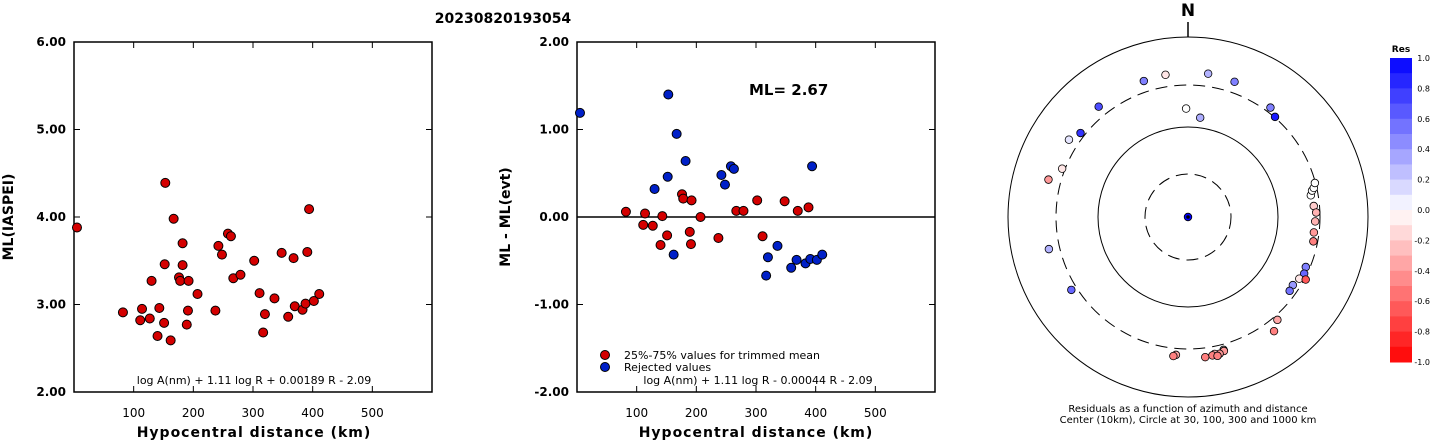  Describe the element at coordinates (1423, 58) in the screenshot. I see `colorbar-tick-label: 1.0` at that location.